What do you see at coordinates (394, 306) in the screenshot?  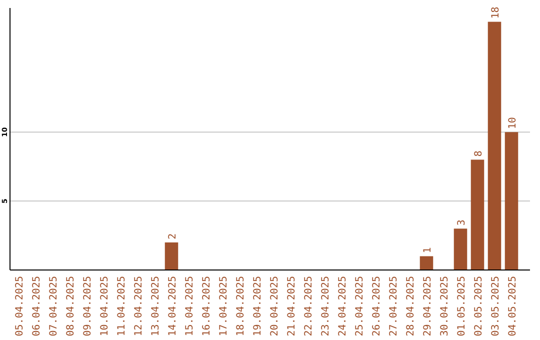 I see `x-tick-label: 27.04.2025` at bounding box center [394, 306].